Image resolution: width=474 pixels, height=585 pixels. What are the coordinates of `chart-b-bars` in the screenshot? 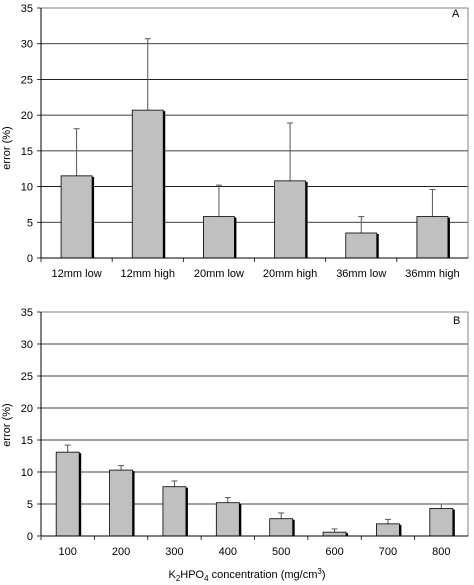 It's located at (255, 494).